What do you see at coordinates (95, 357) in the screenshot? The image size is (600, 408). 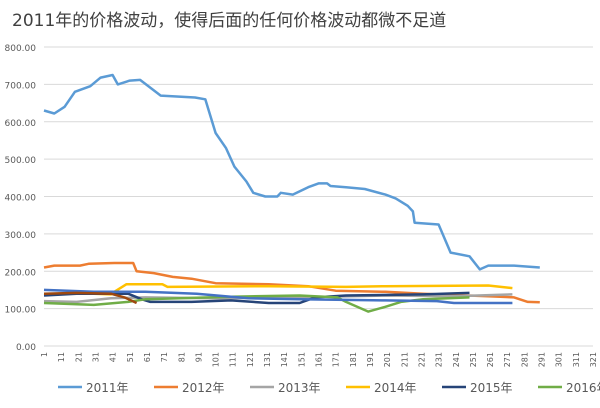 I see `x-tick-label: 31` at bounding box center [95, 357].